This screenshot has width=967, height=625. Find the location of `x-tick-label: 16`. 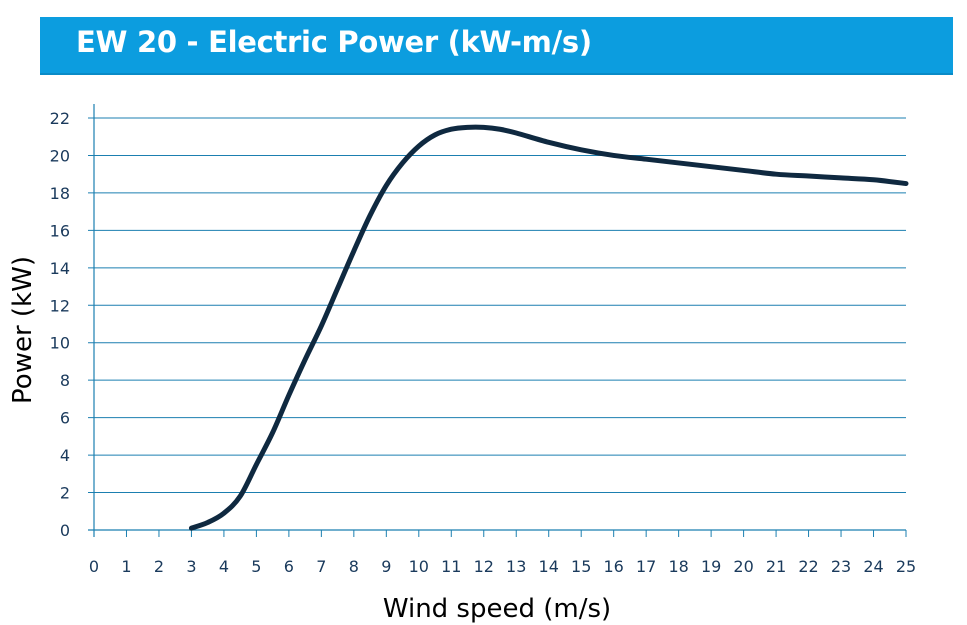

x-tick-label: 16 is located at coordinates (614, 566).